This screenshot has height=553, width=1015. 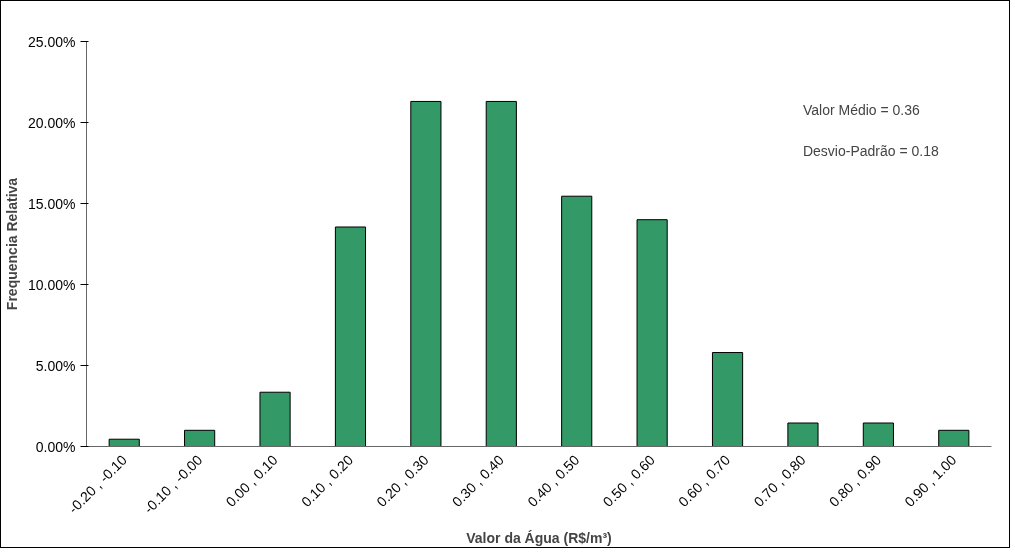 I want to click on y-tick-label: 25.00%, so click(x=52, y=41).